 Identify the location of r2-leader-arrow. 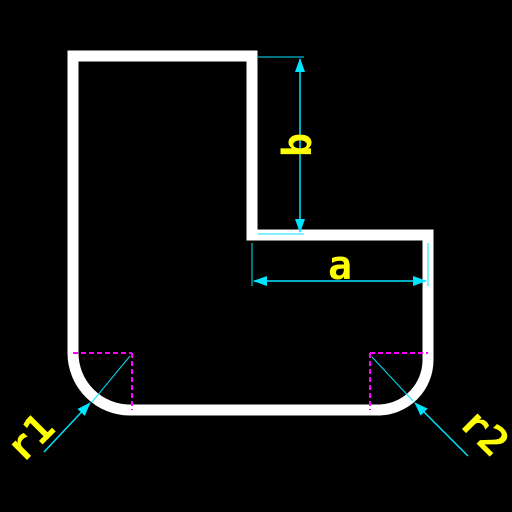
(441, 429).